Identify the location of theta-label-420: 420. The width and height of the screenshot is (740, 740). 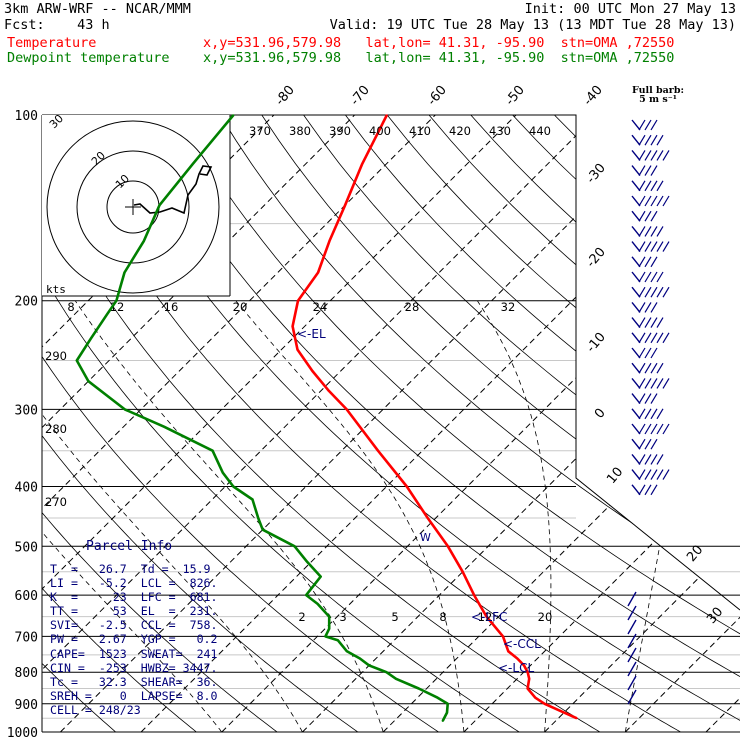
(460, 131).